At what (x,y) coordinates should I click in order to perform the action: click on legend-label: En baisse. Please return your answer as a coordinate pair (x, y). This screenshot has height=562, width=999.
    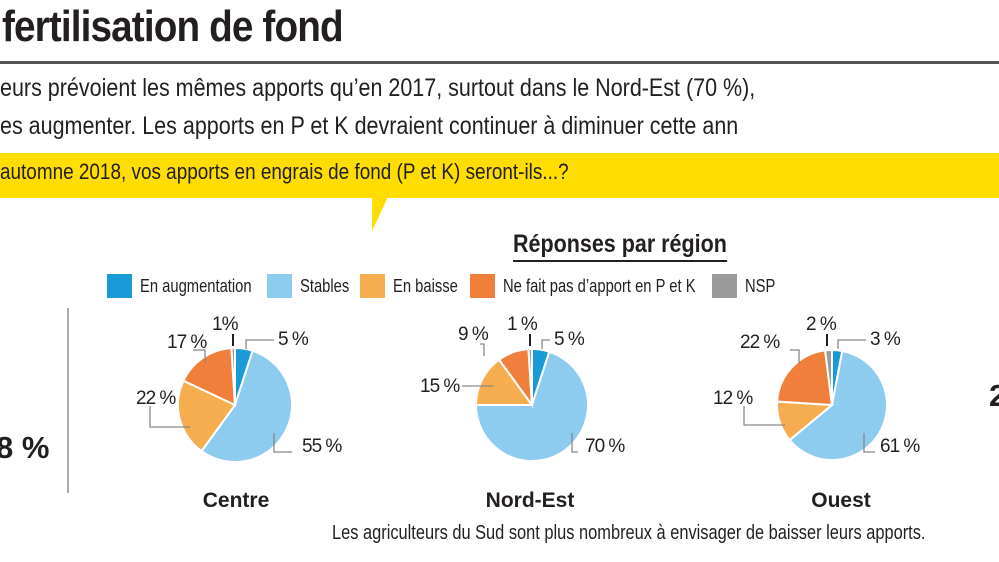
    Looking at the image, I should click on (425, 285).